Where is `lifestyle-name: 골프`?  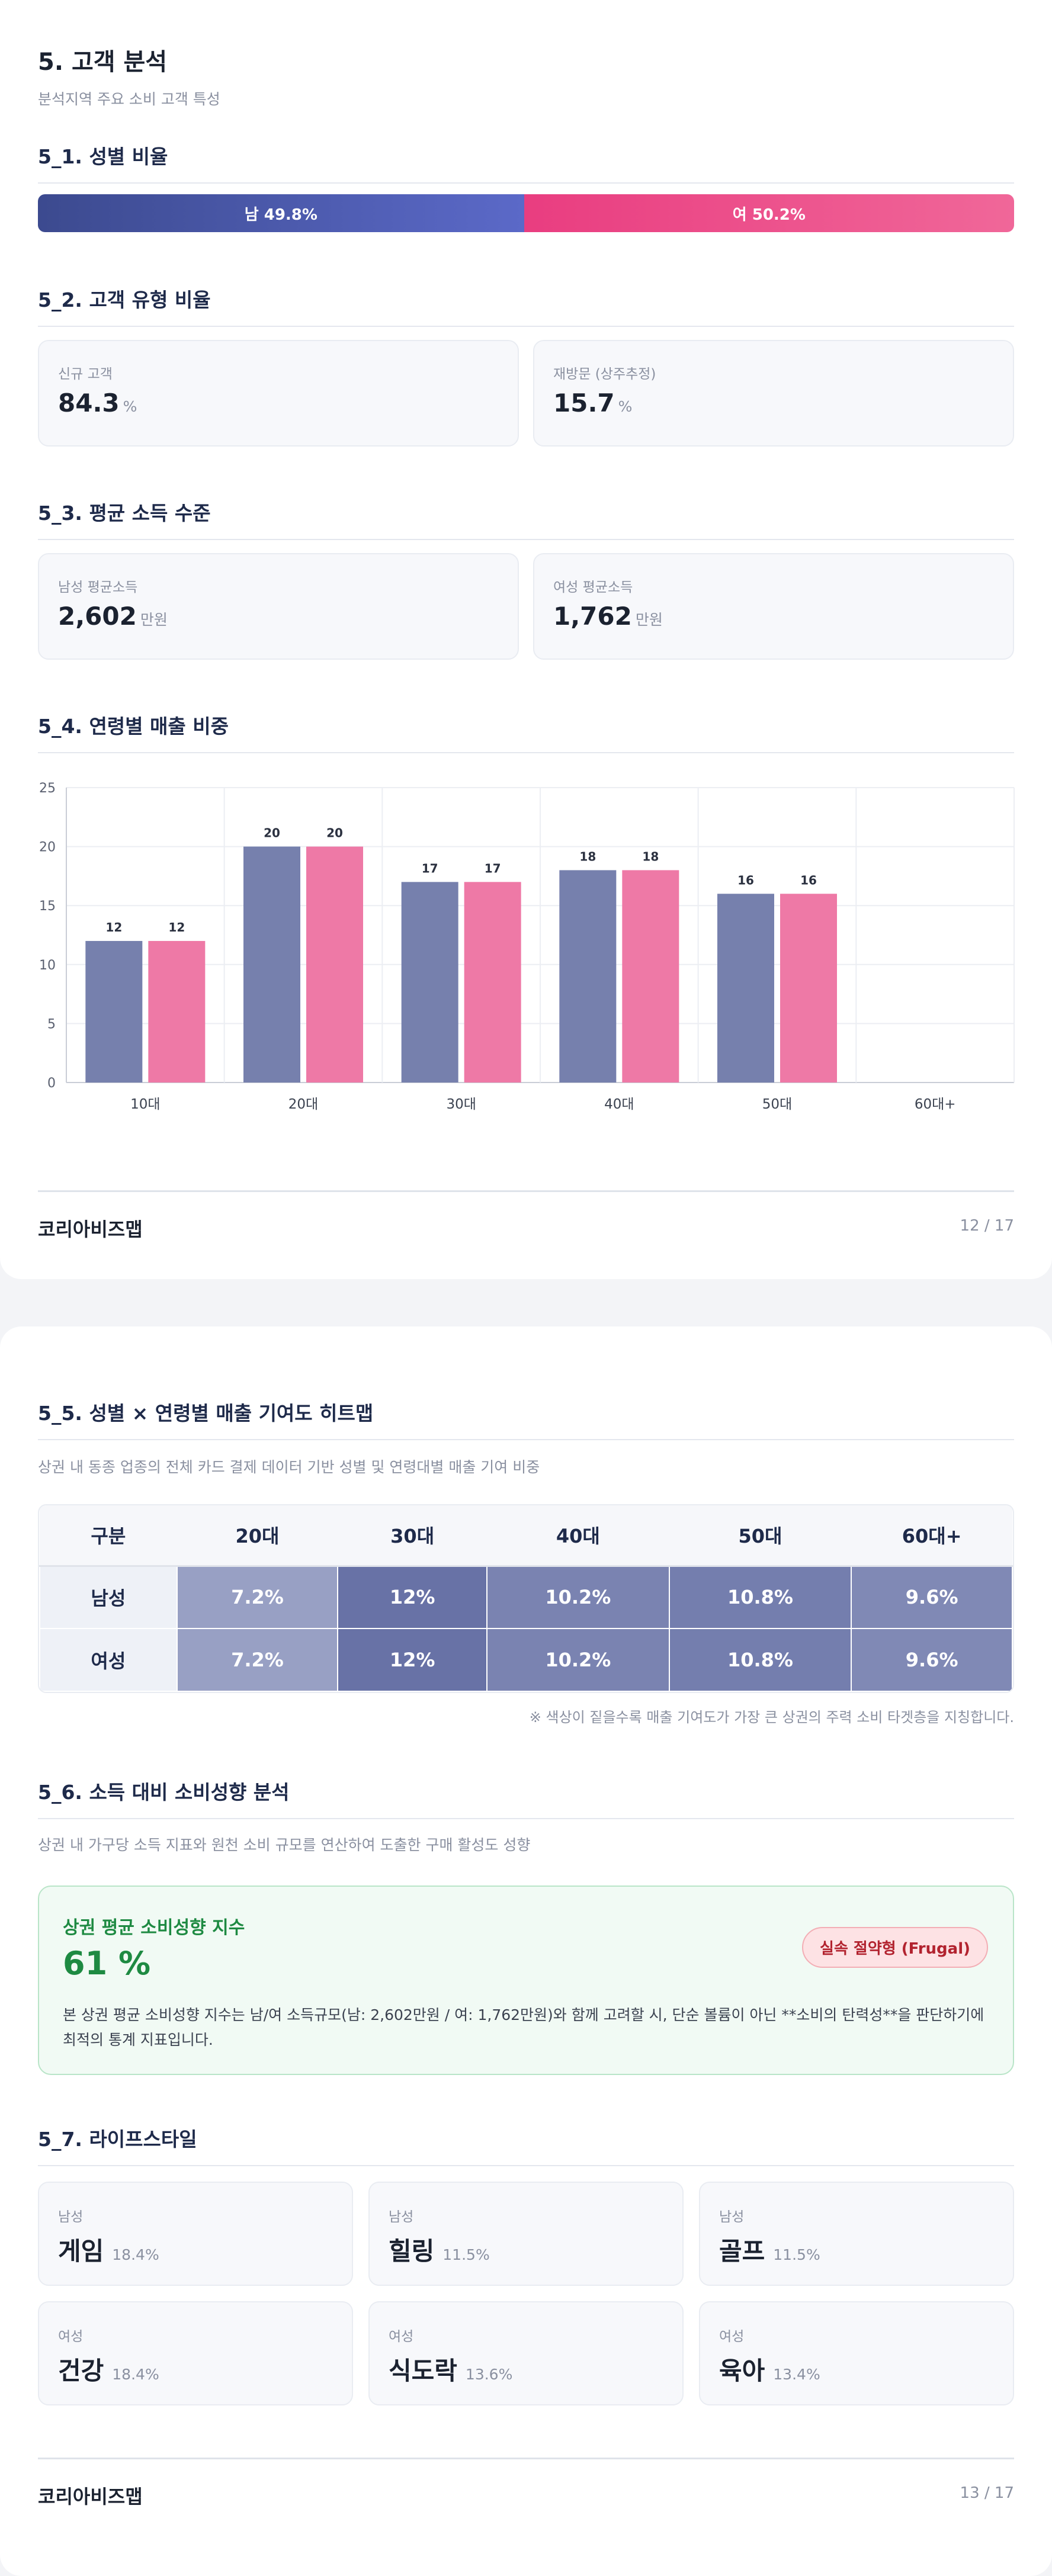 lifestyle-name: 골프 is located at coordinates (742, 2251).